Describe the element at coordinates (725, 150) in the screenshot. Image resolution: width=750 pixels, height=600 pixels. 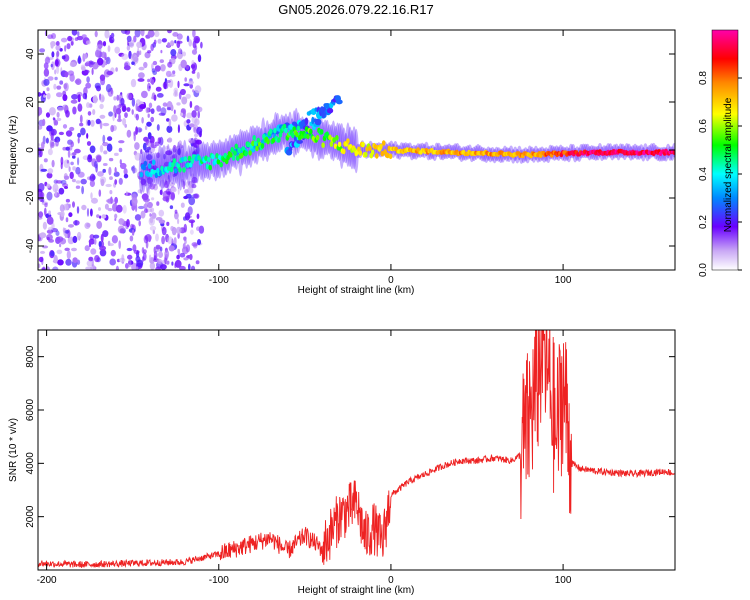
I see `colorbar-gradient` at that location.